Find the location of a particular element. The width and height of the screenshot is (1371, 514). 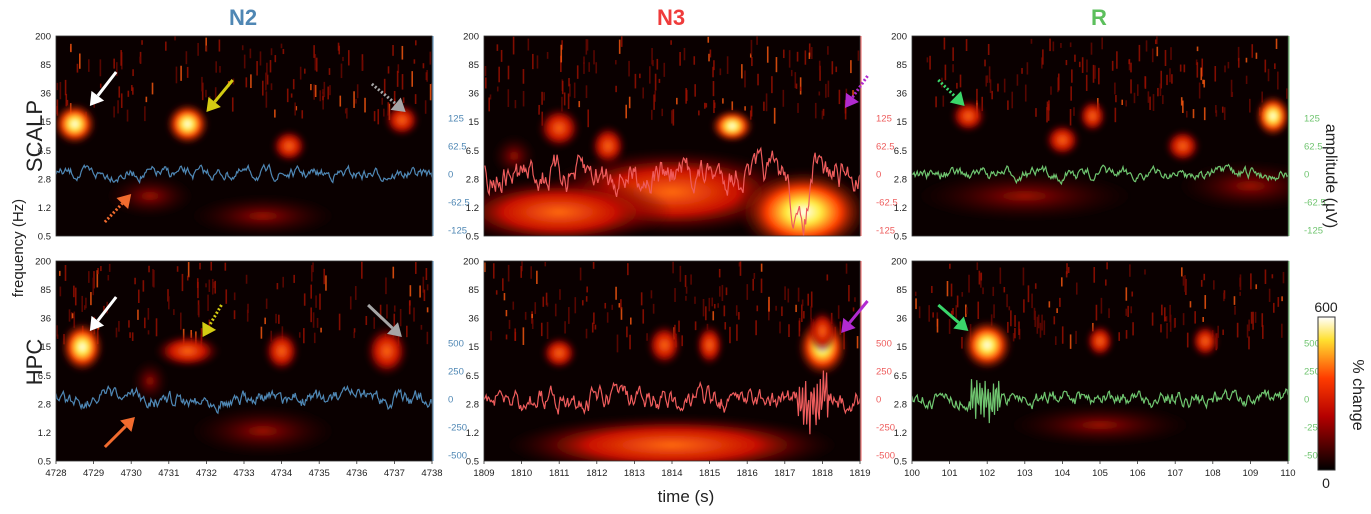

amplitude-tick-label: 500 is located at coordinates (456, 344).